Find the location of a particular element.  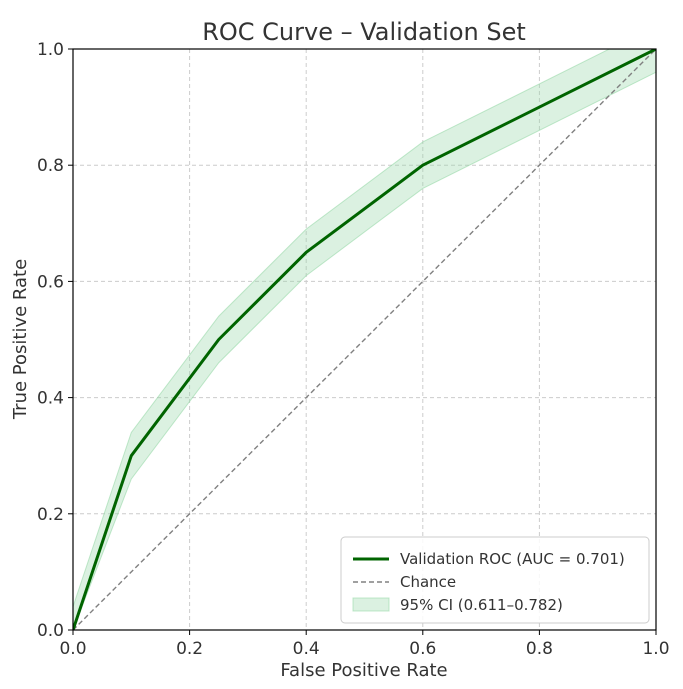

y-axis-label: True Positive Rate is located at coordinates (20, 339).